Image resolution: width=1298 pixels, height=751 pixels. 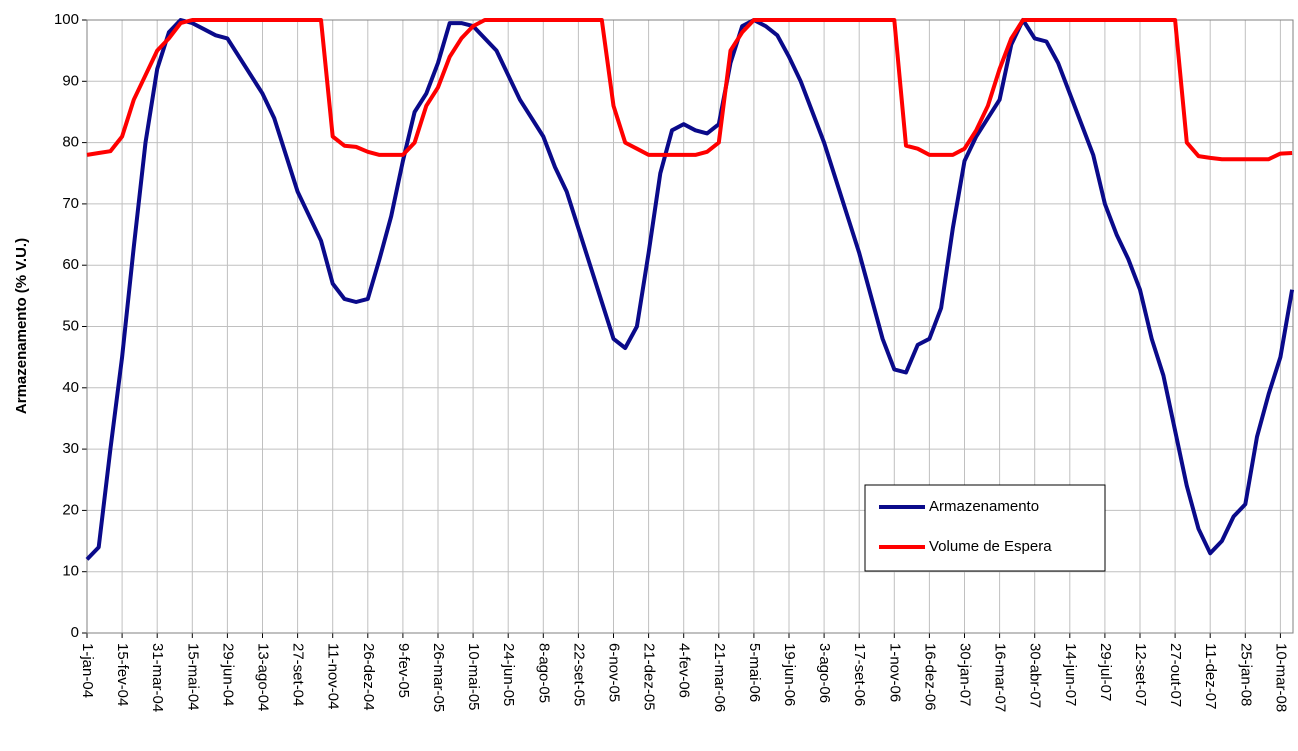 I want to click on y-tick-label: 0, so click(x=75, y=632).